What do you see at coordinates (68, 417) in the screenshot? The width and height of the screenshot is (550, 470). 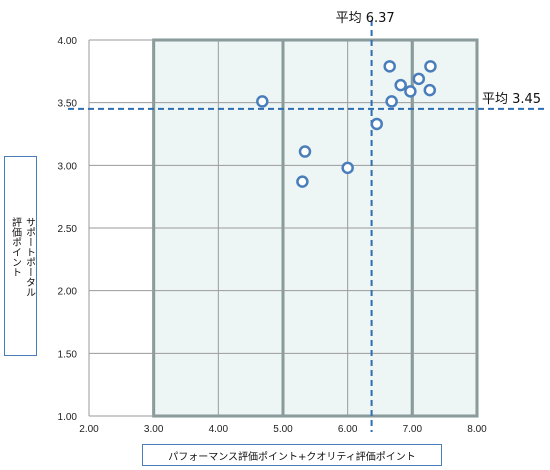 I see `y-tick-label: 1.00` at bounding box center [68, 417].